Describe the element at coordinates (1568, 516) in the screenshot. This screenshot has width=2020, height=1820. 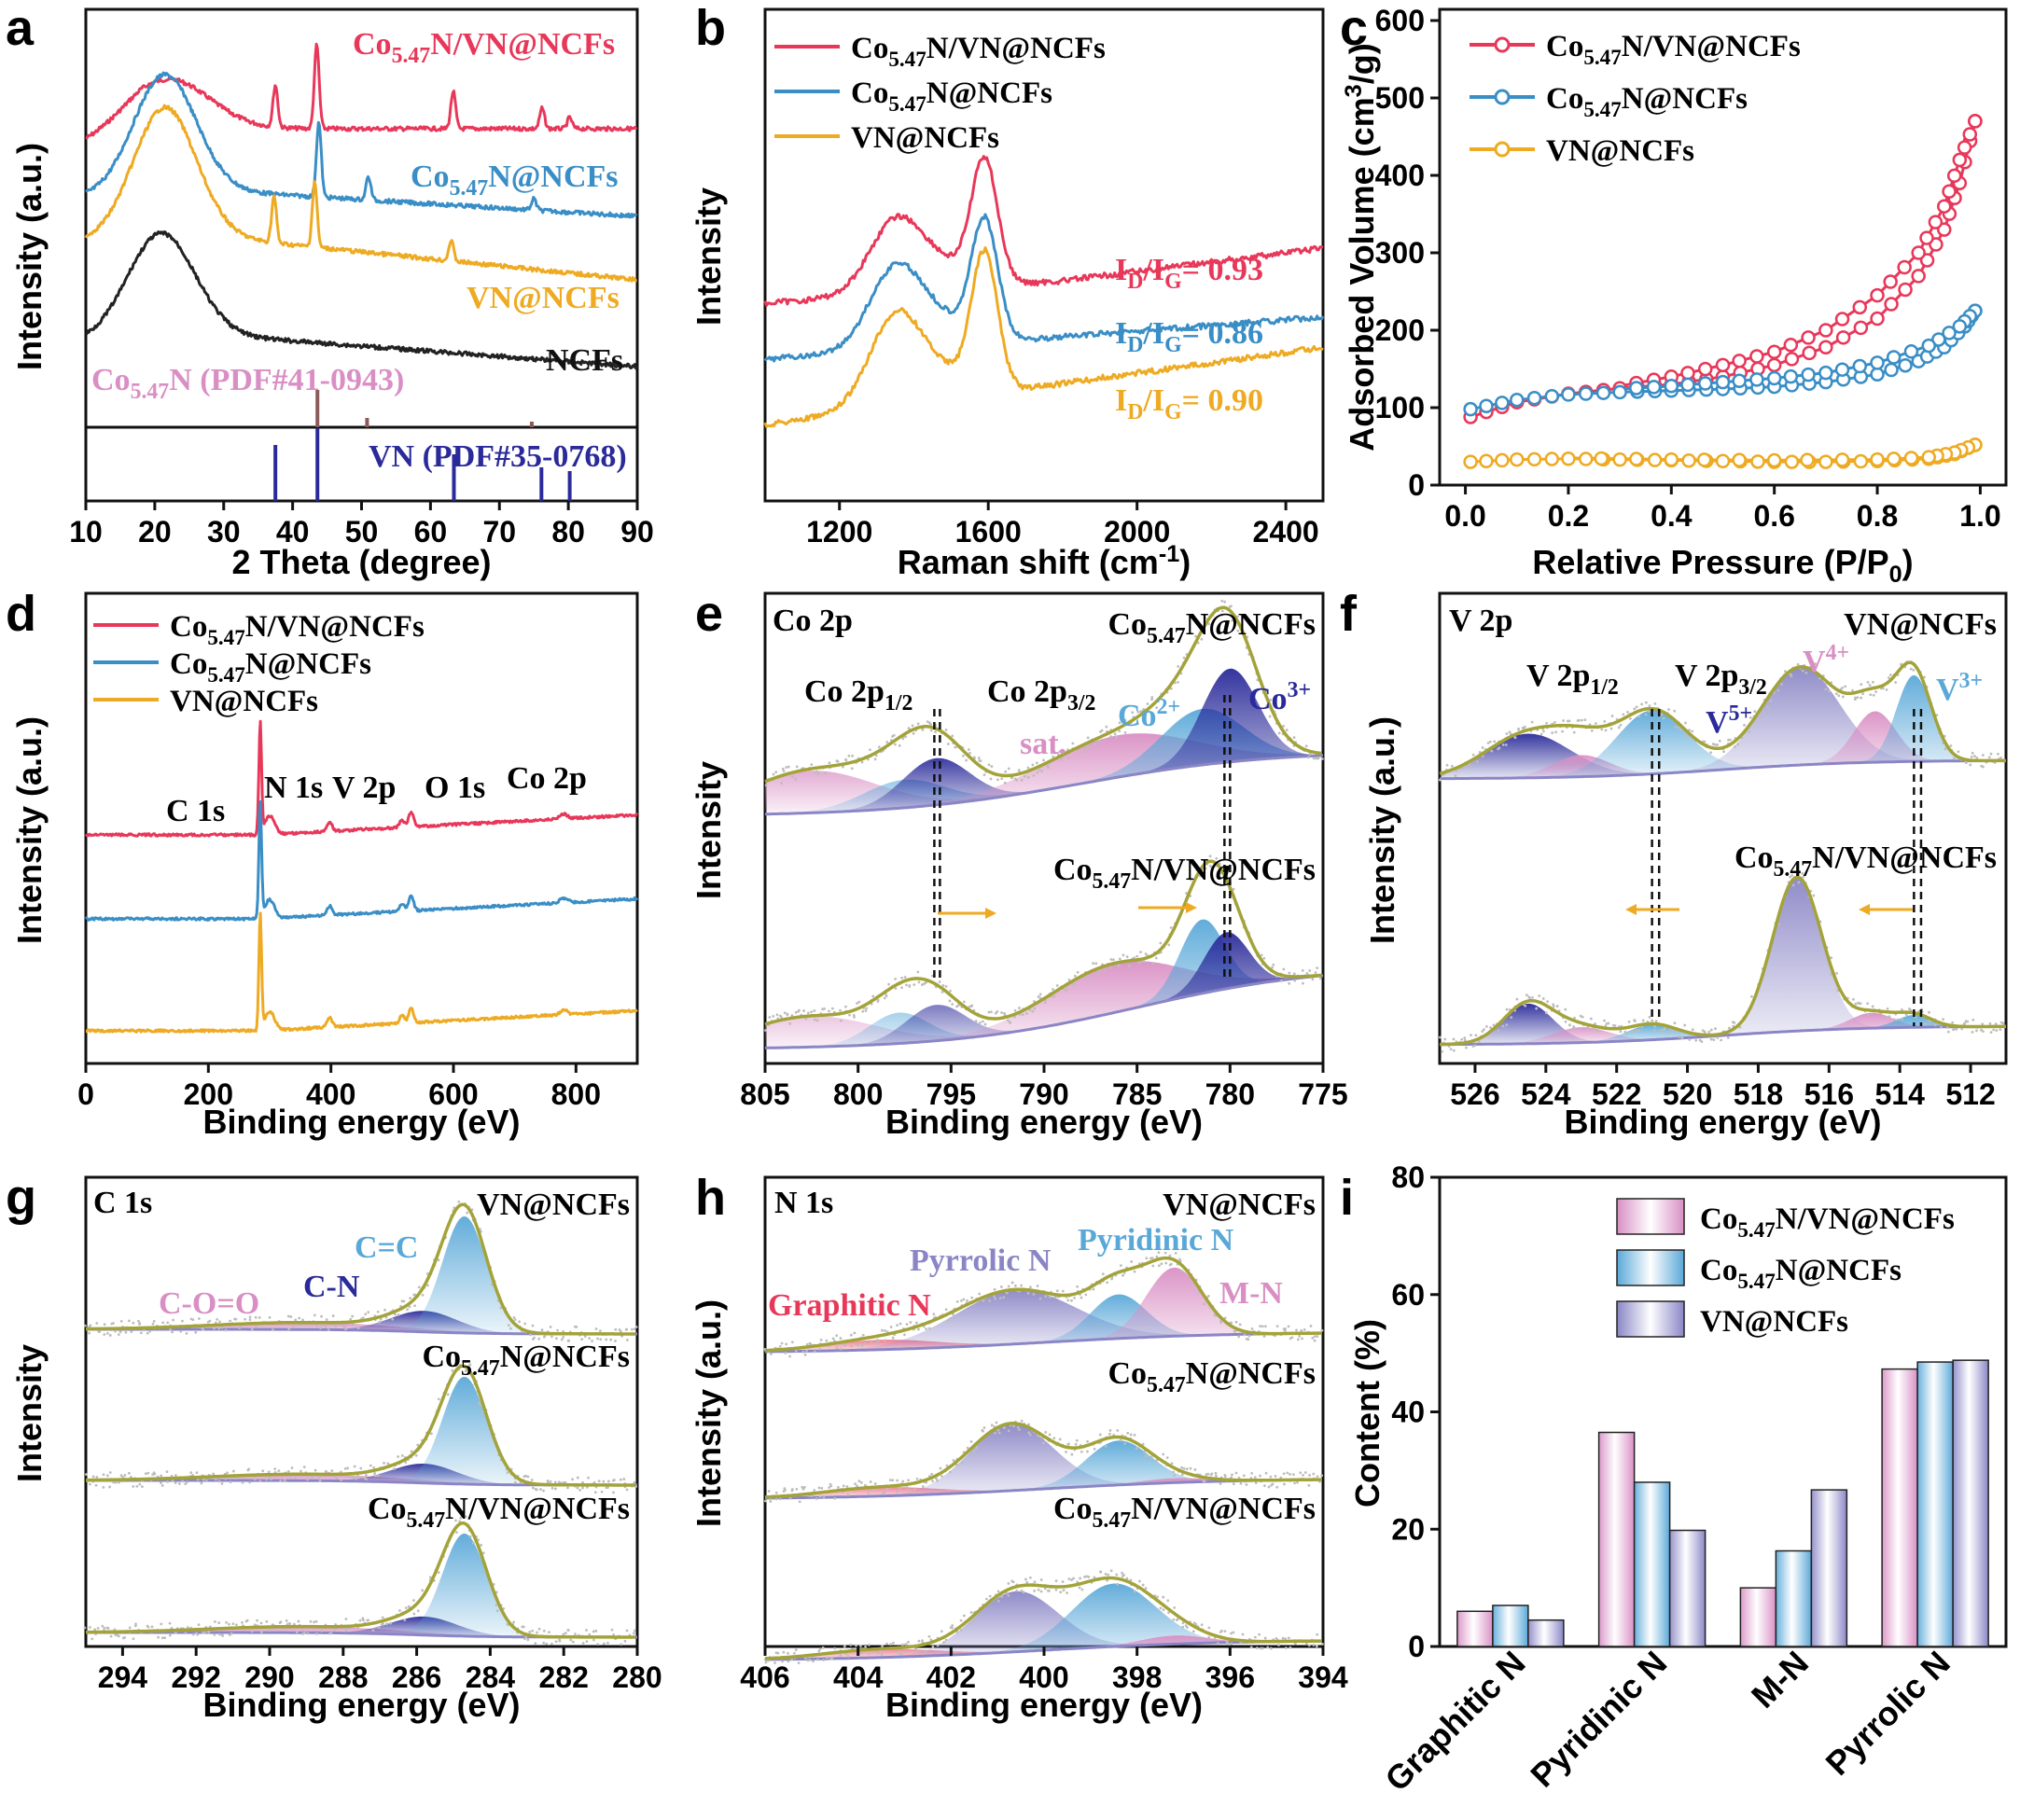
I see `x-tick-label: 0.2` at that location.